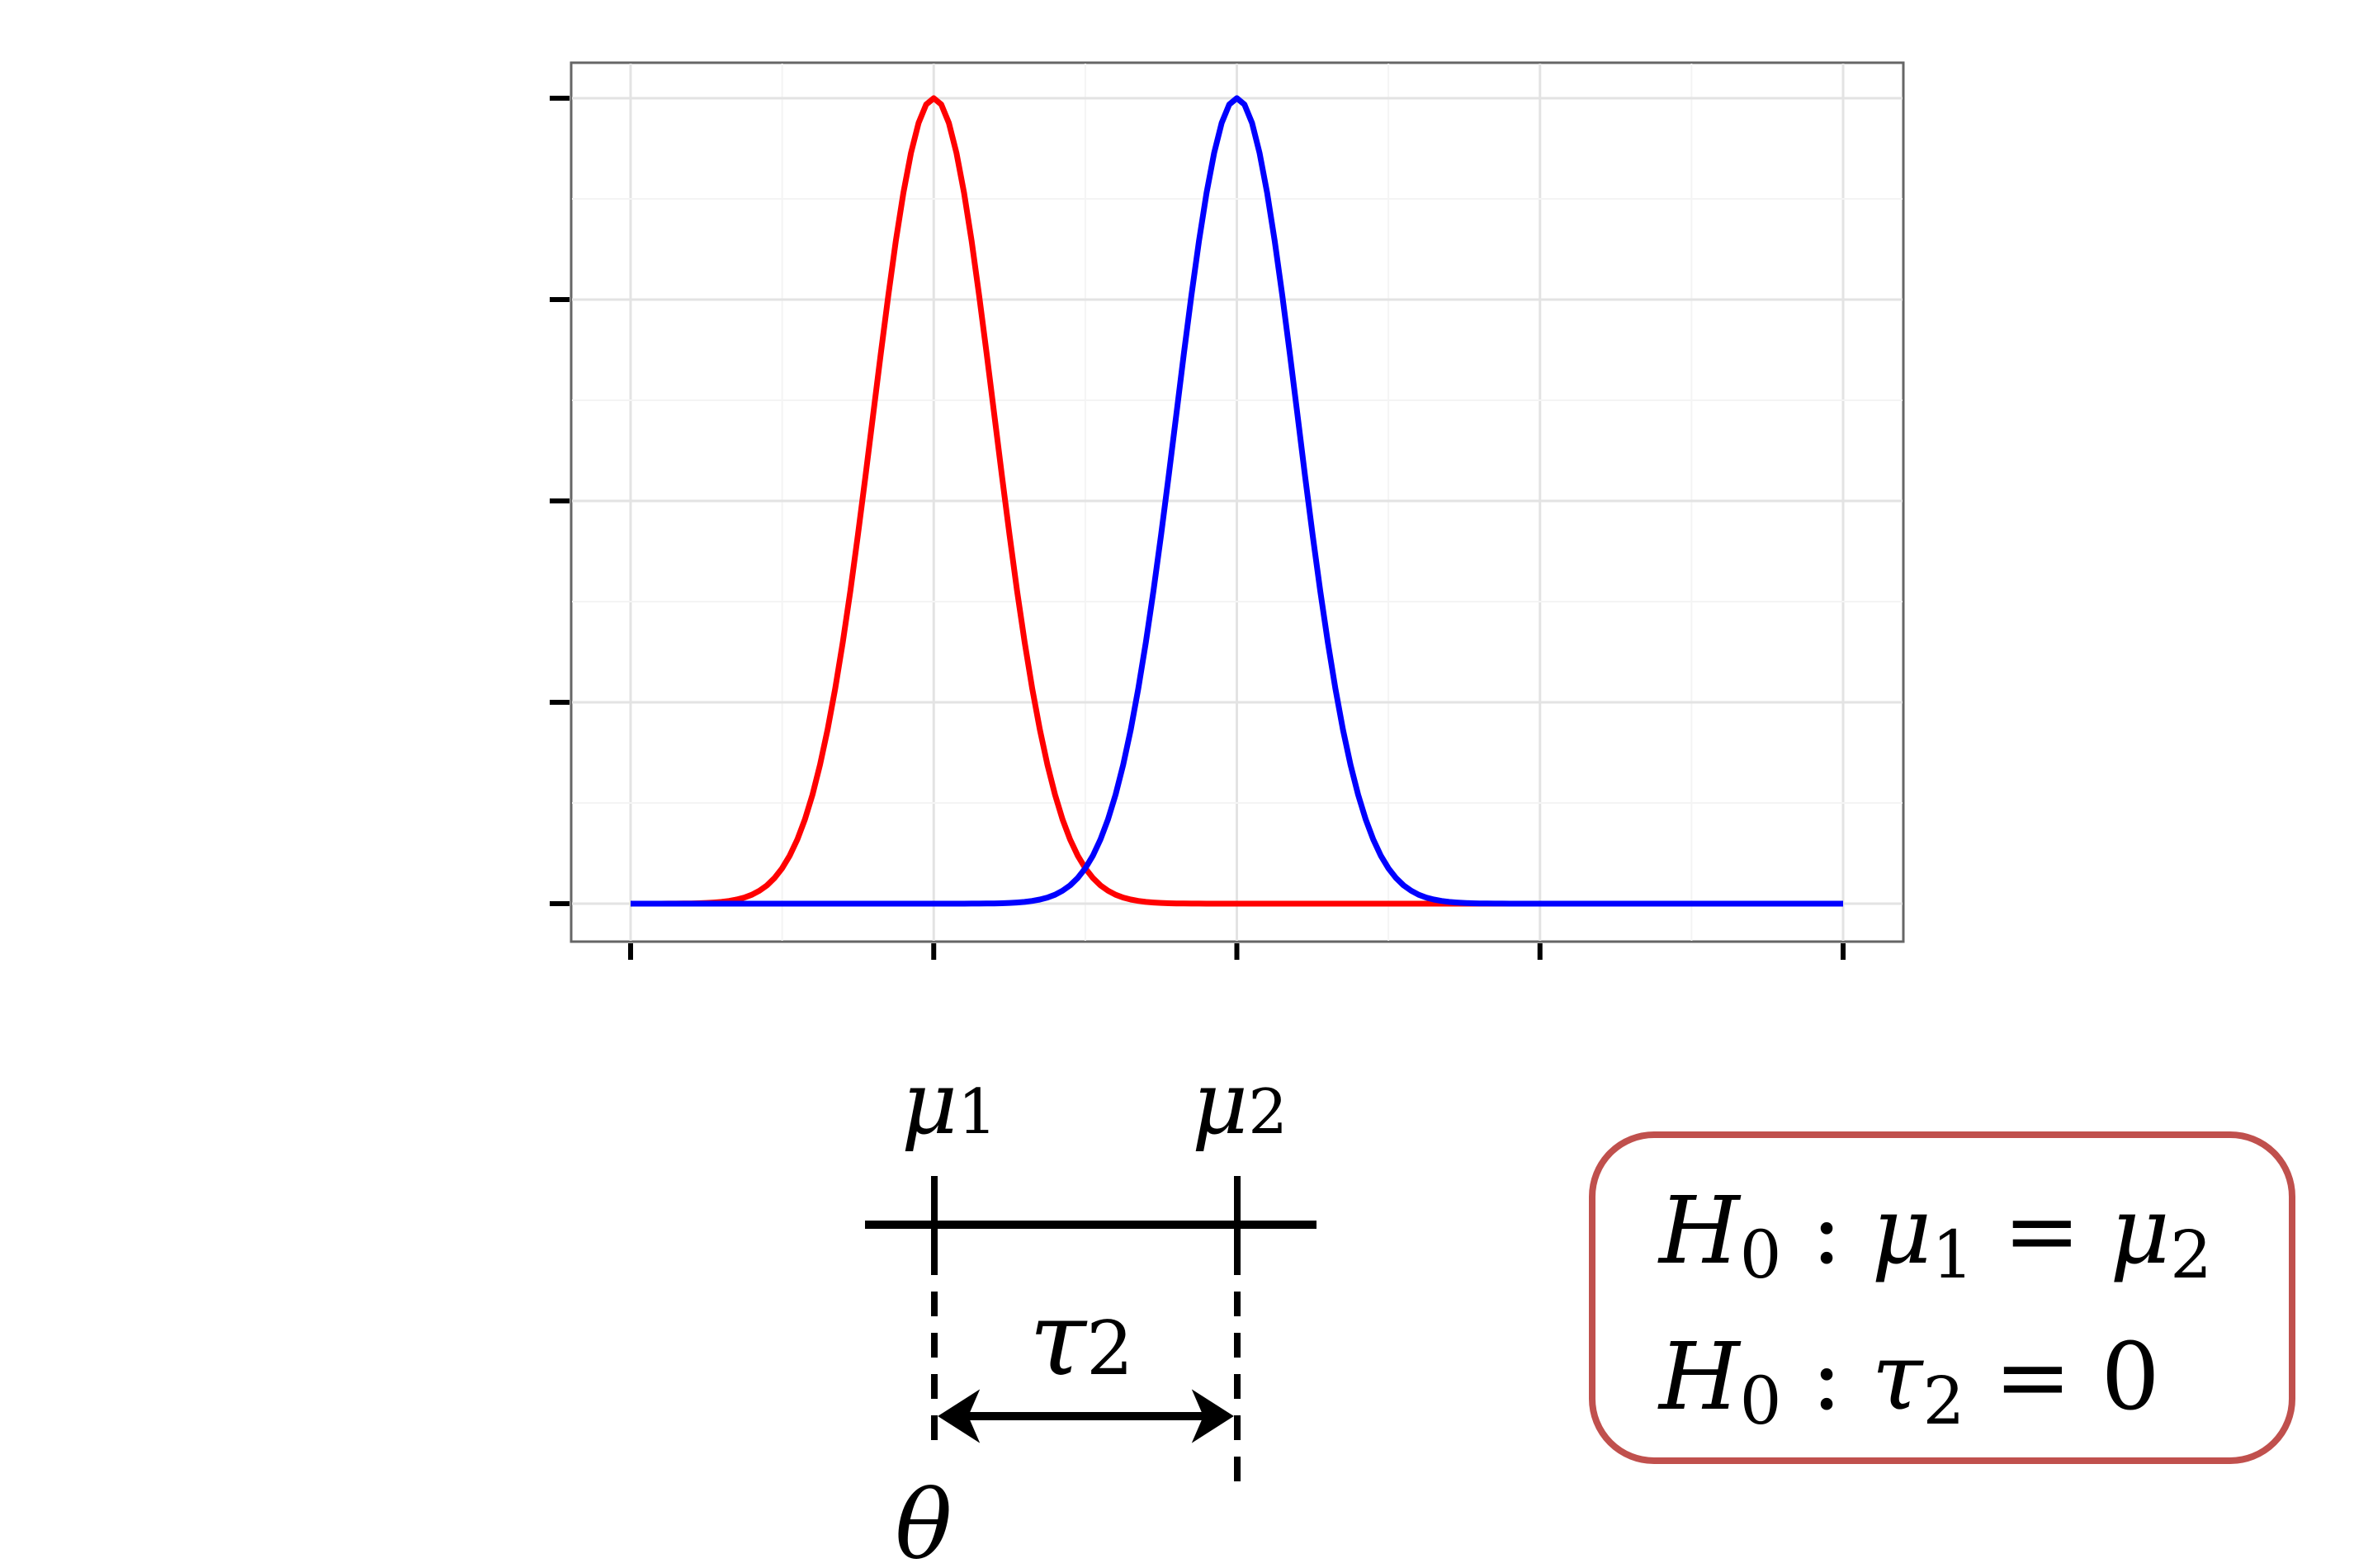  I want to click on theta-label: θ, so click(923, 1519).